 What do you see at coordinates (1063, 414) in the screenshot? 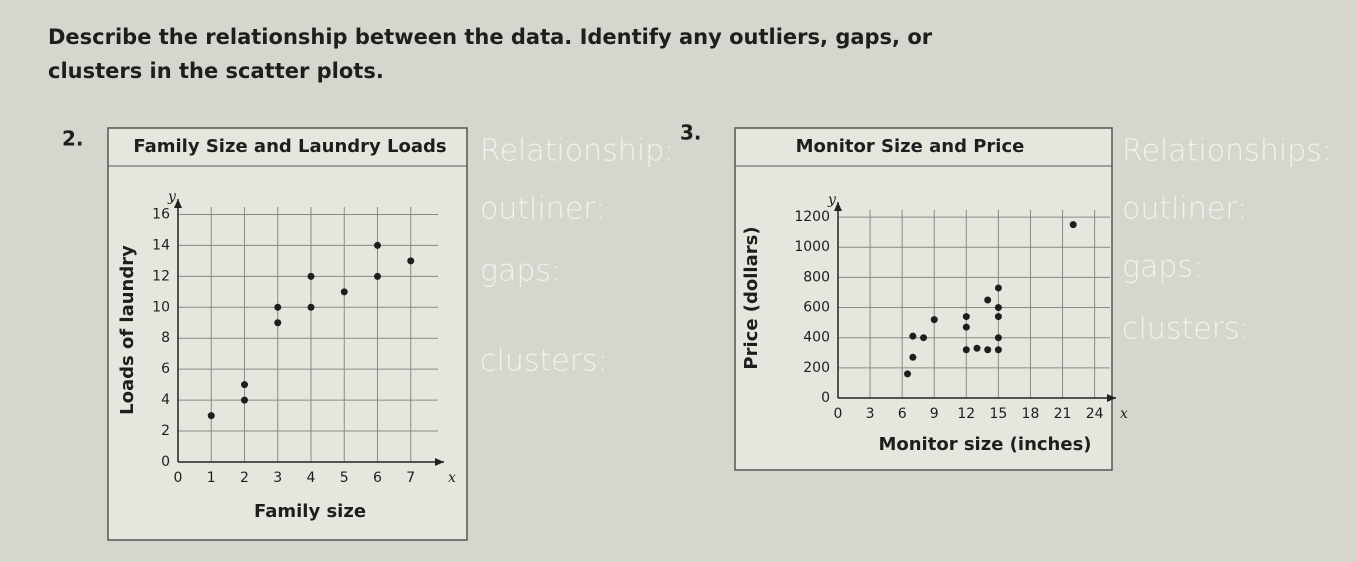
I see `x-tick-label: 21` at bounding box center [1063, 414].